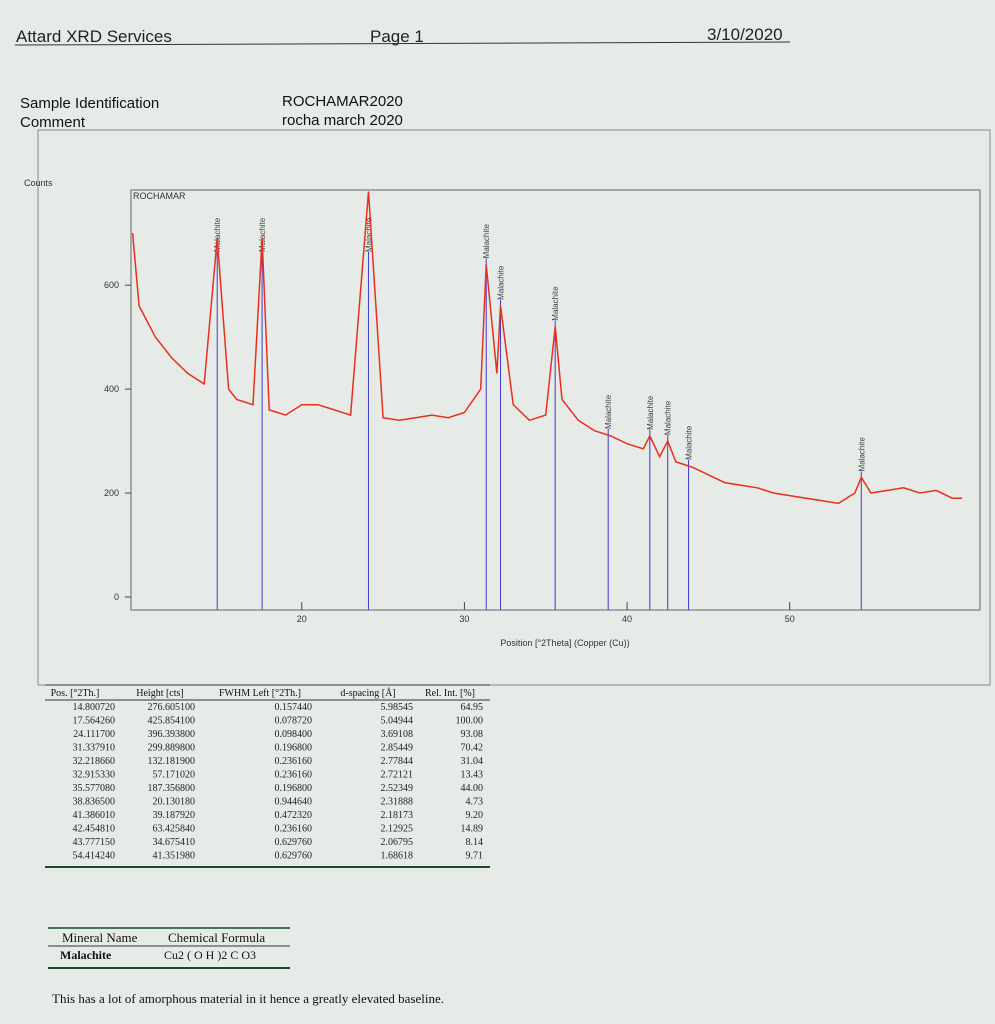 This screenshot has width=995, height=1024. I want to click on x-tick-label: 40, so click(627, 619).